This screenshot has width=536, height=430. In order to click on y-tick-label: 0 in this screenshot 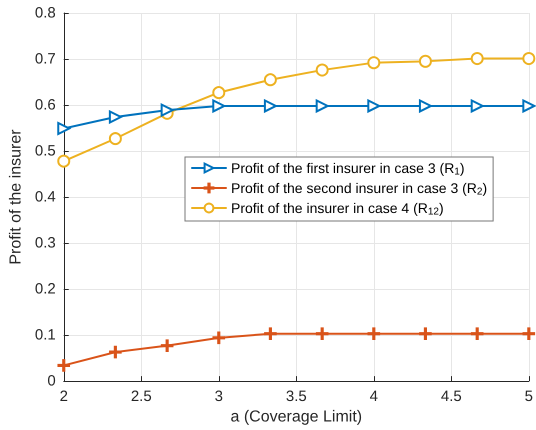, I will do `click(51, 381)`.